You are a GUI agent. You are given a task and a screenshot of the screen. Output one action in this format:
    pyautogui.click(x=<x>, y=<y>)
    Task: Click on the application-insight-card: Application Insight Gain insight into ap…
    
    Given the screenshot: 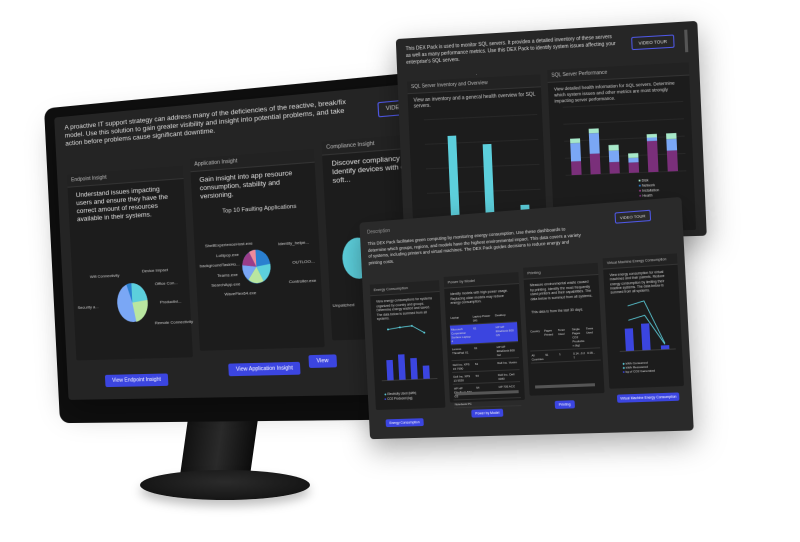 What is the action you would take?
    pyautogui.click(x=257, y=249)
    